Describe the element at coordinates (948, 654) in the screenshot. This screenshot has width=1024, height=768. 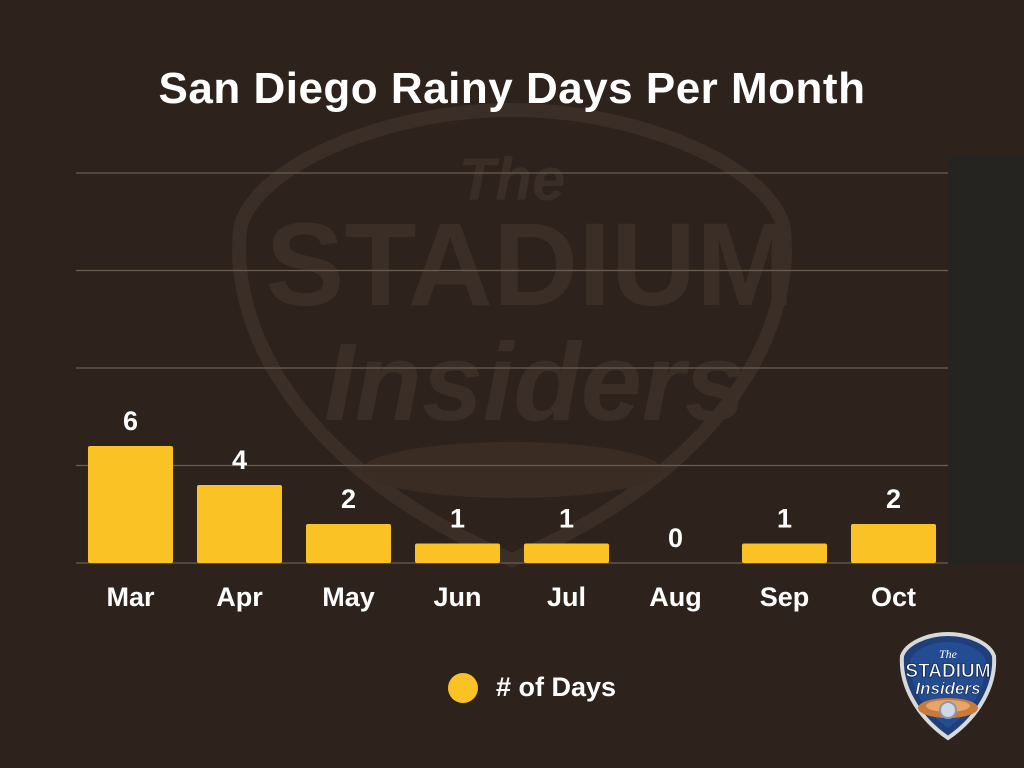
I see `logo-the: The` at that location.